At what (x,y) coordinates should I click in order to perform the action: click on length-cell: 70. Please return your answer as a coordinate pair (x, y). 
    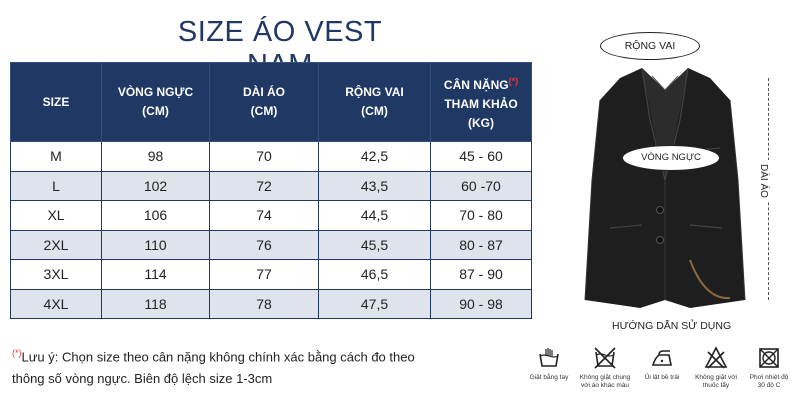
    Looking at the image, I should click on (264, 156).